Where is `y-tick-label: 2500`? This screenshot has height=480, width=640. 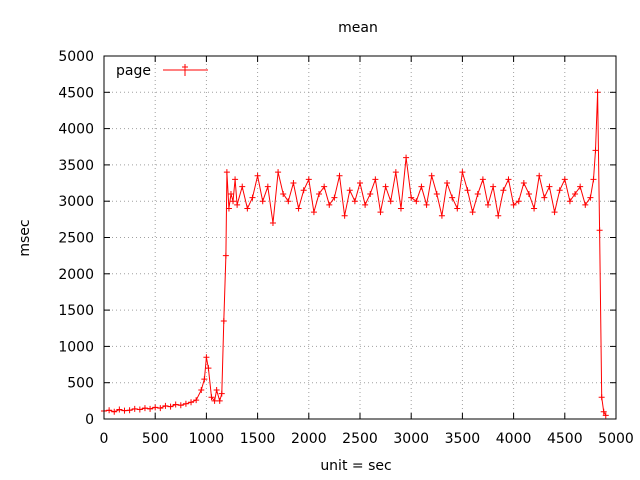
y-tick-label: 2500 is located at coordinates (76, 239).